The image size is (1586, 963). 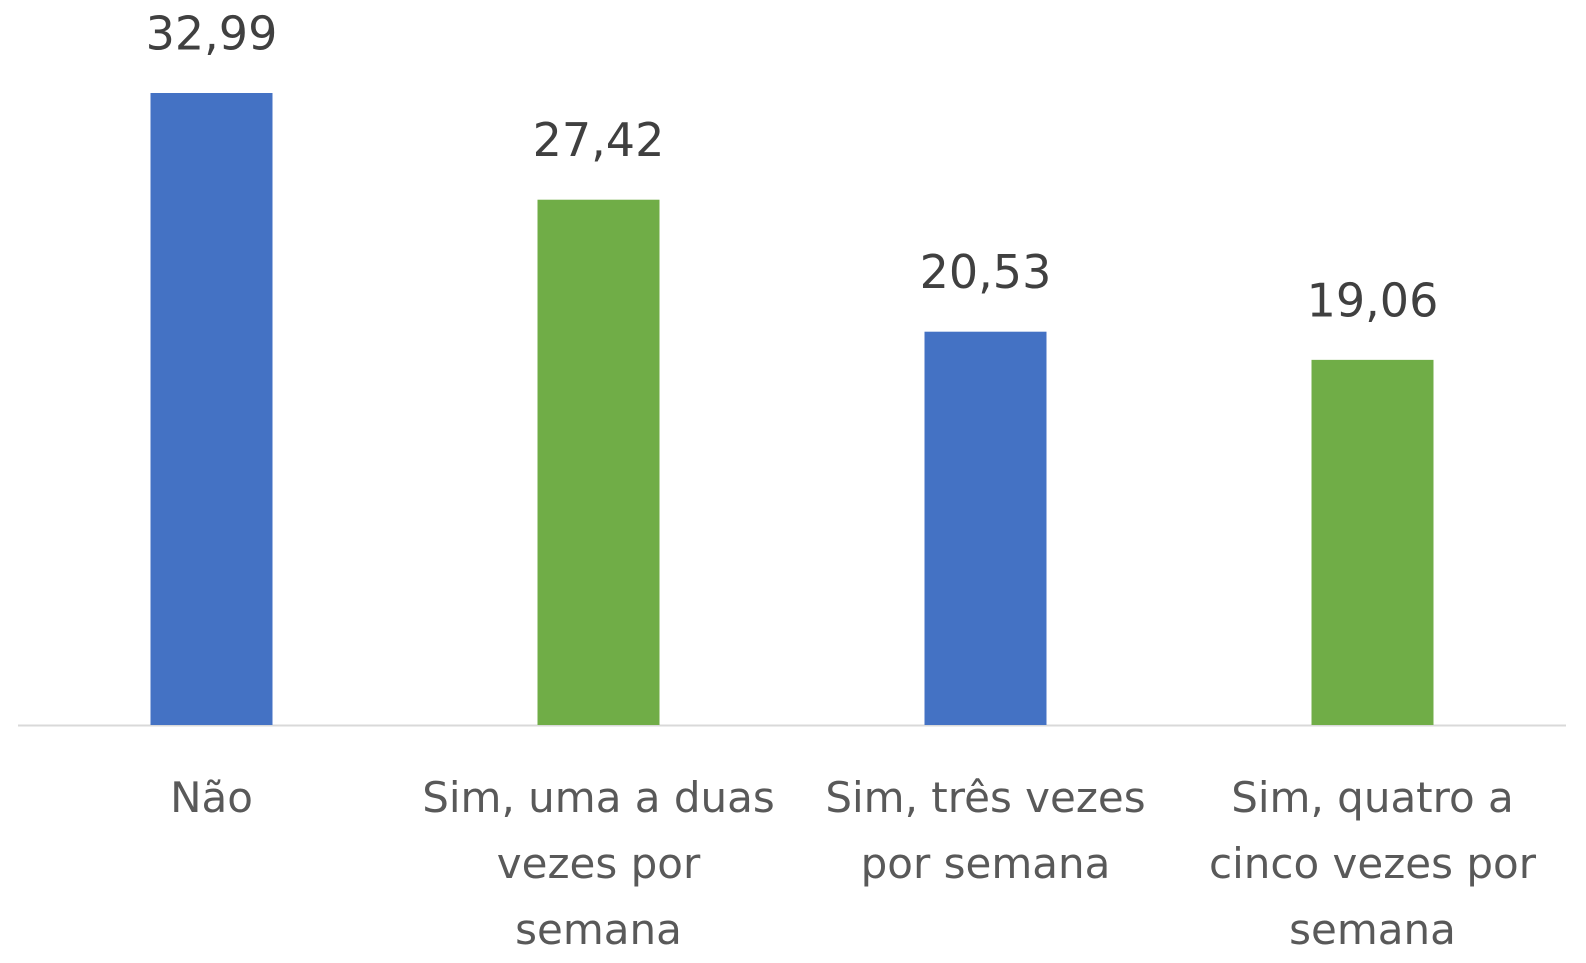 What do you see at coordinates (599, 140) in the screenshot?
I see `value-label: 27,42` at bounding box center [599, 140].